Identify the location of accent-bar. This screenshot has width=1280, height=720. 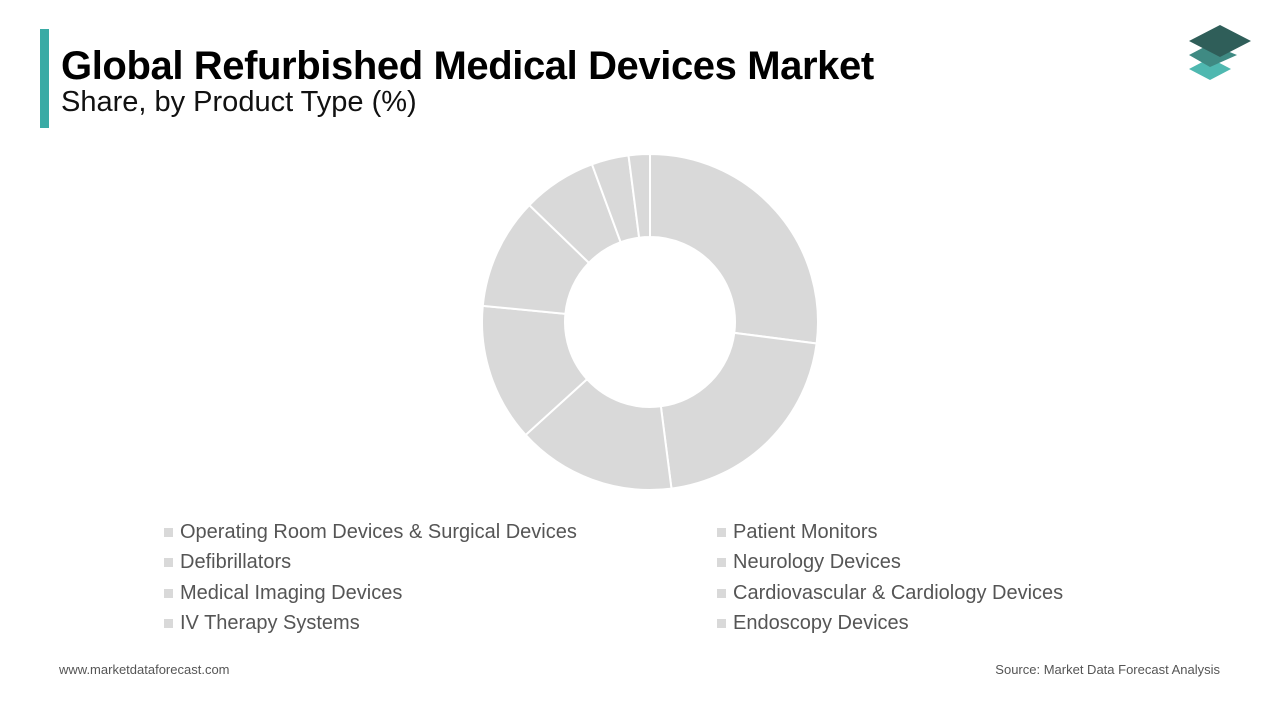
(44, 78).